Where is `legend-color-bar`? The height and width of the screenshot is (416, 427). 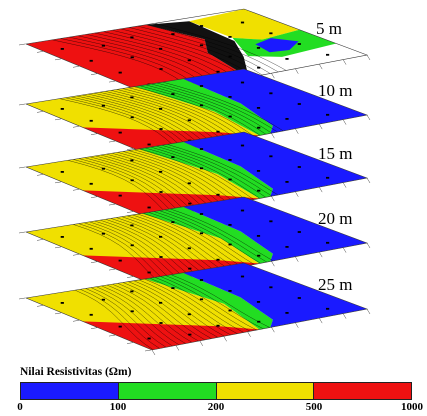 legend-color-bar is located at coordinates (216, 391).